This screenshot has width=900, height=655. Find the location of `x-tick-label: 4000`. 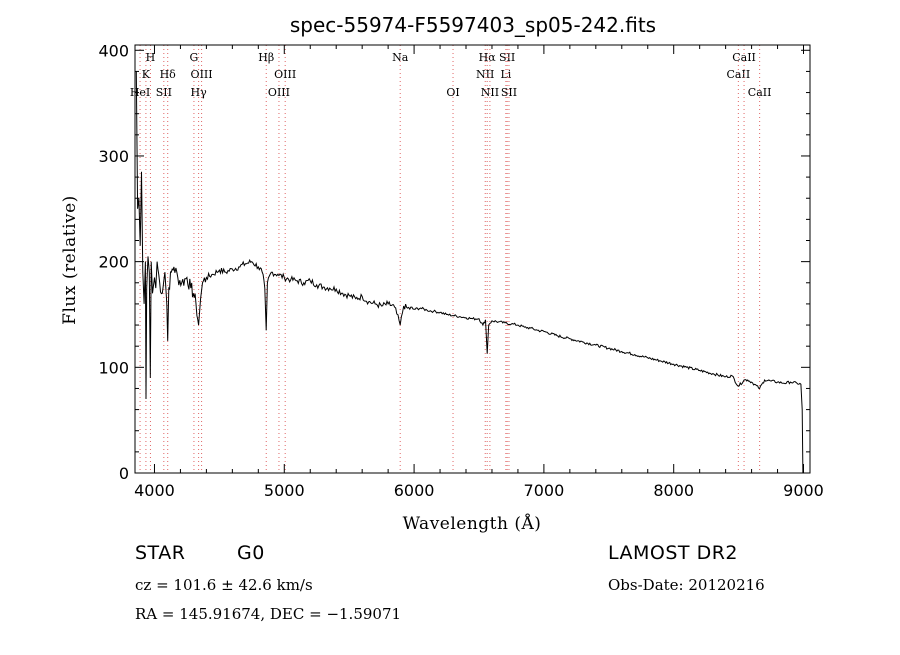

x-tick-label: 4000 is located at coordinates (154, 490).